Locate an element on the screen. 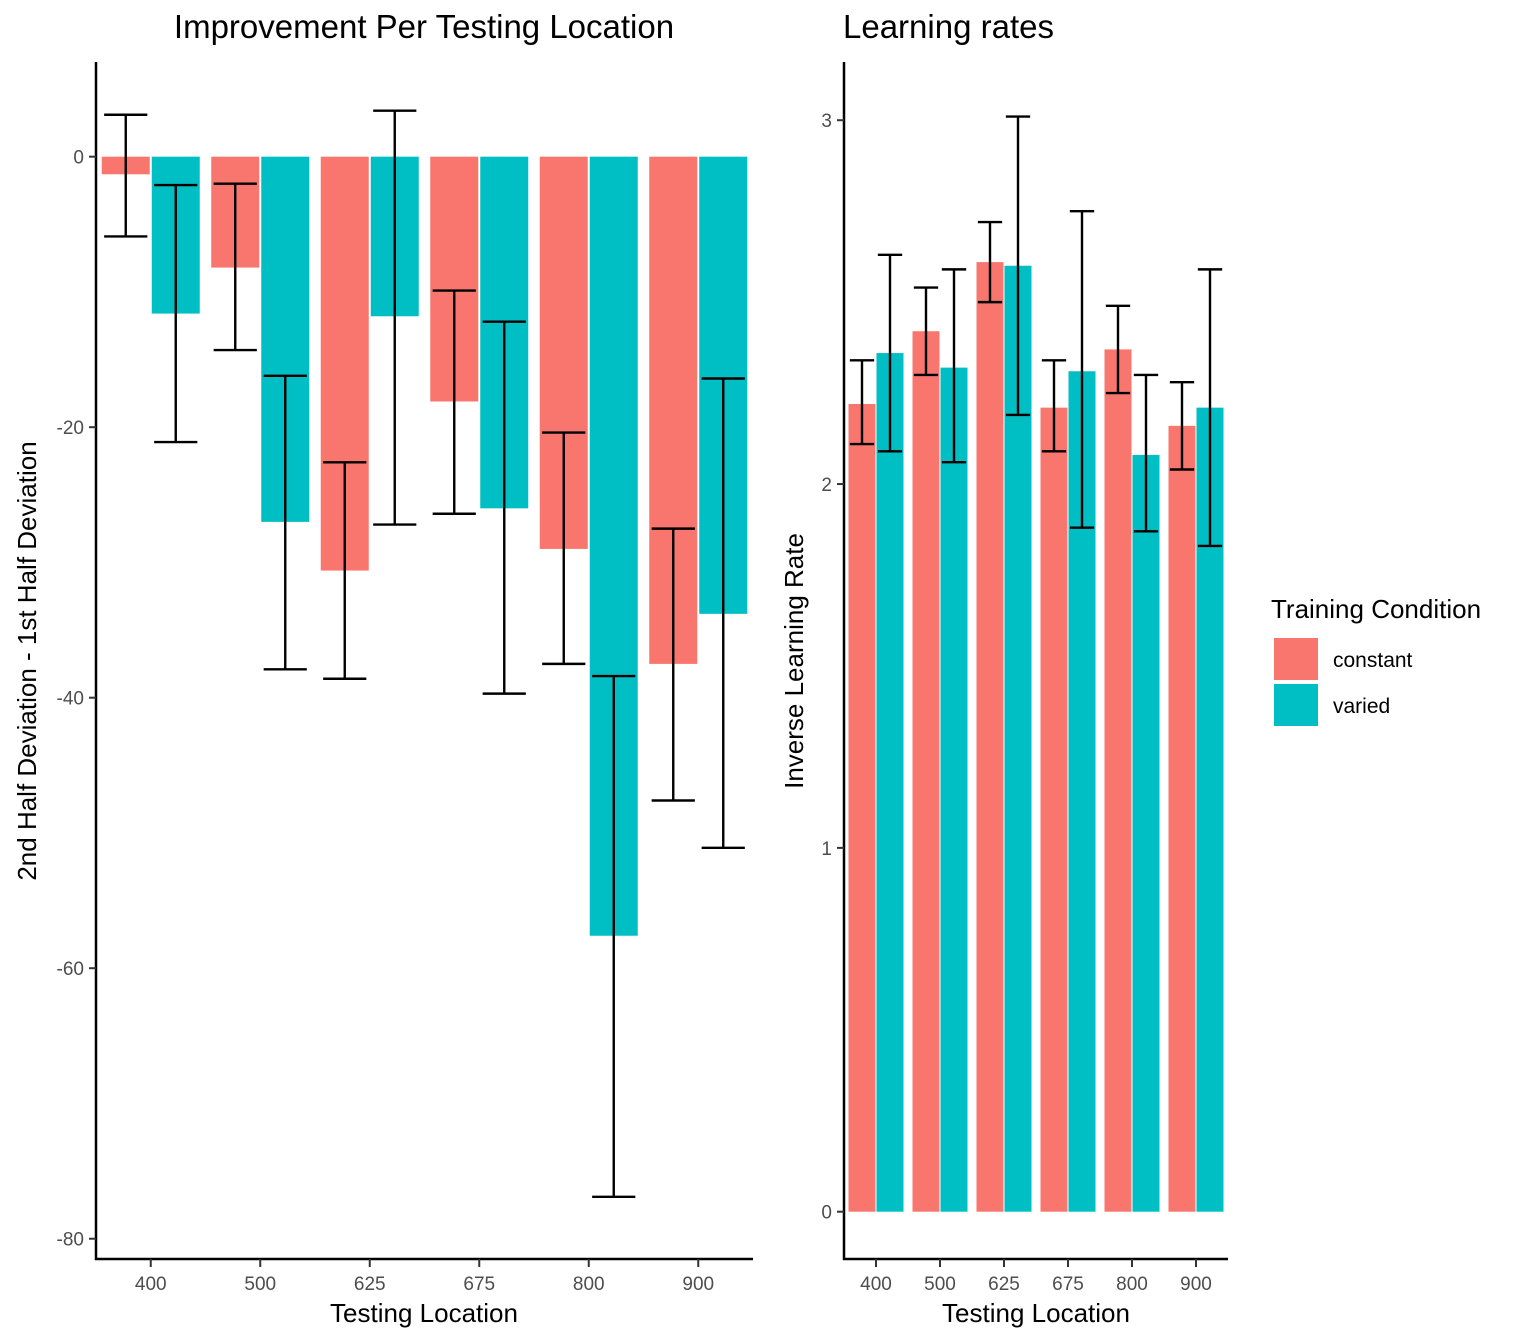  y-tick-label: -20 is located at coordinates (70, 428).